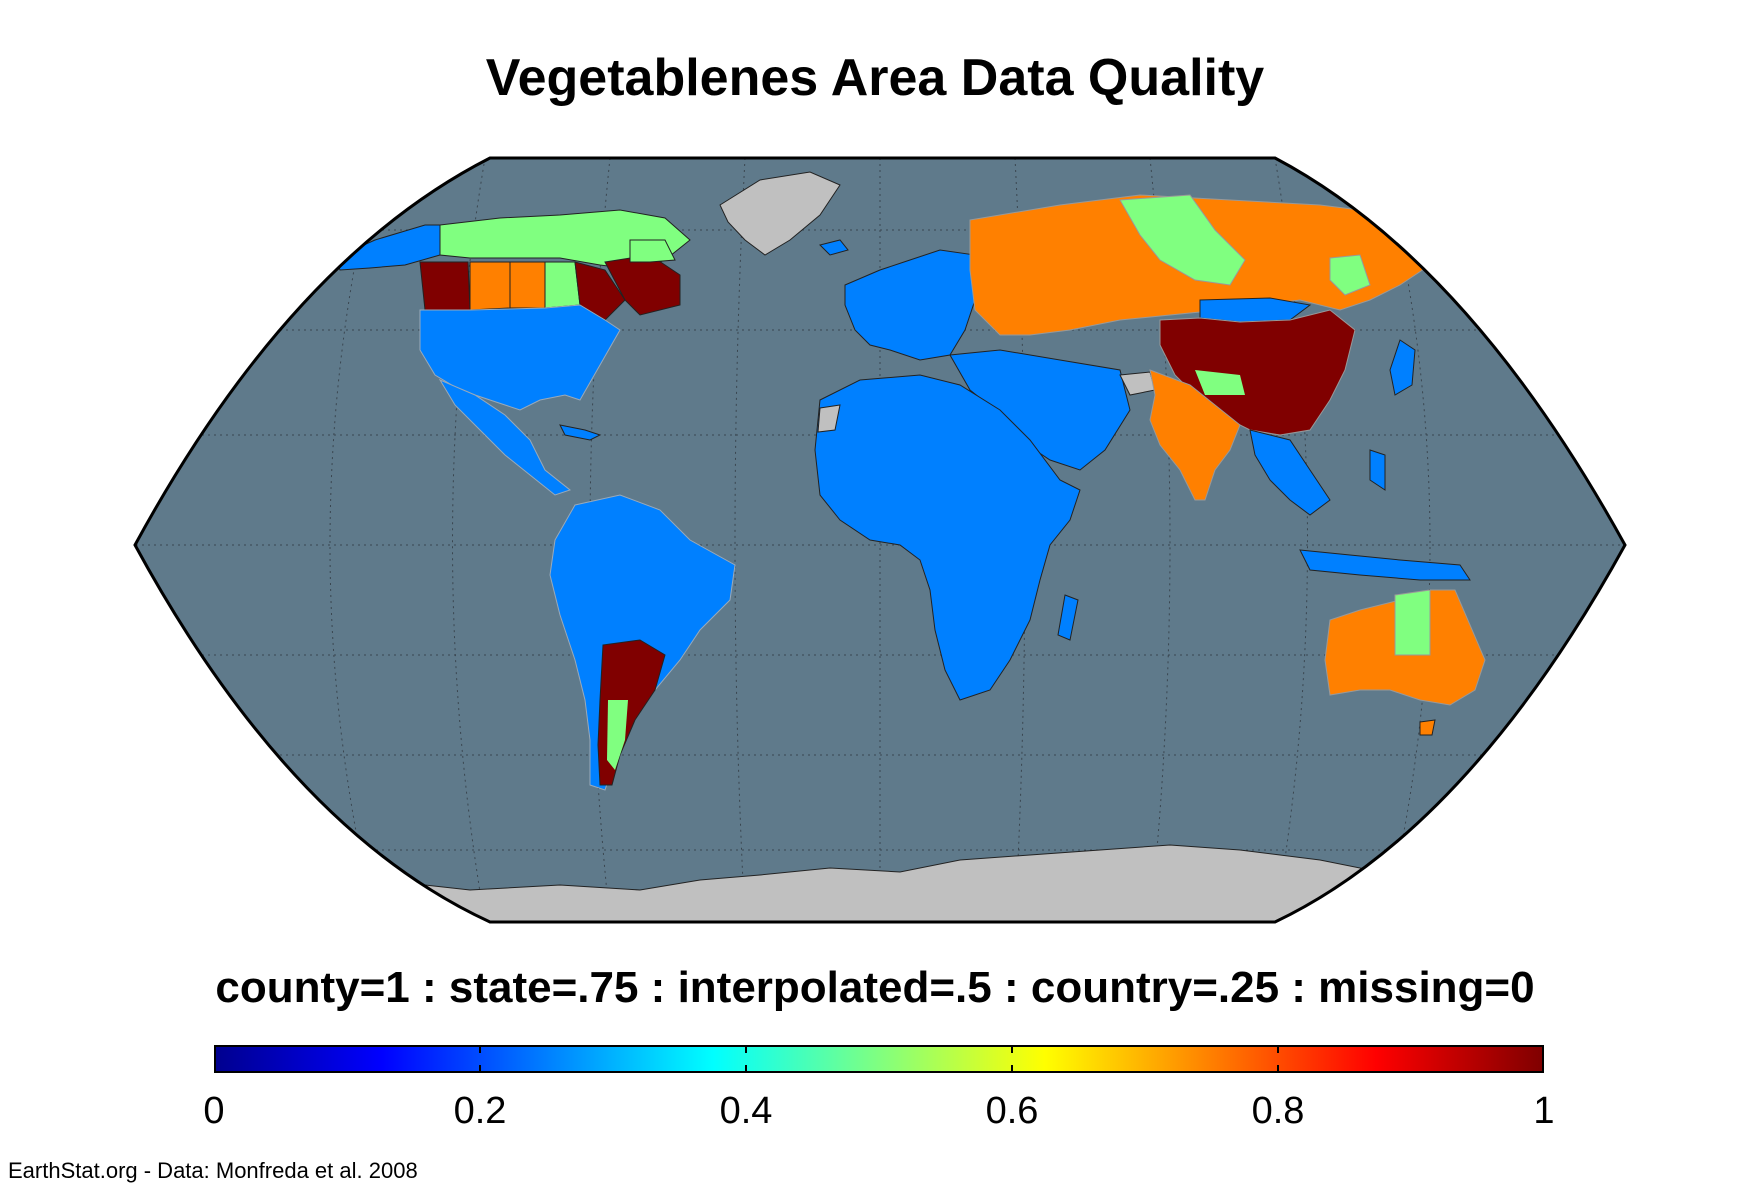  What do you see at coordinates (834, 247) in the screenshot?
I see `region-iceland` at bounding box center [834, 247].